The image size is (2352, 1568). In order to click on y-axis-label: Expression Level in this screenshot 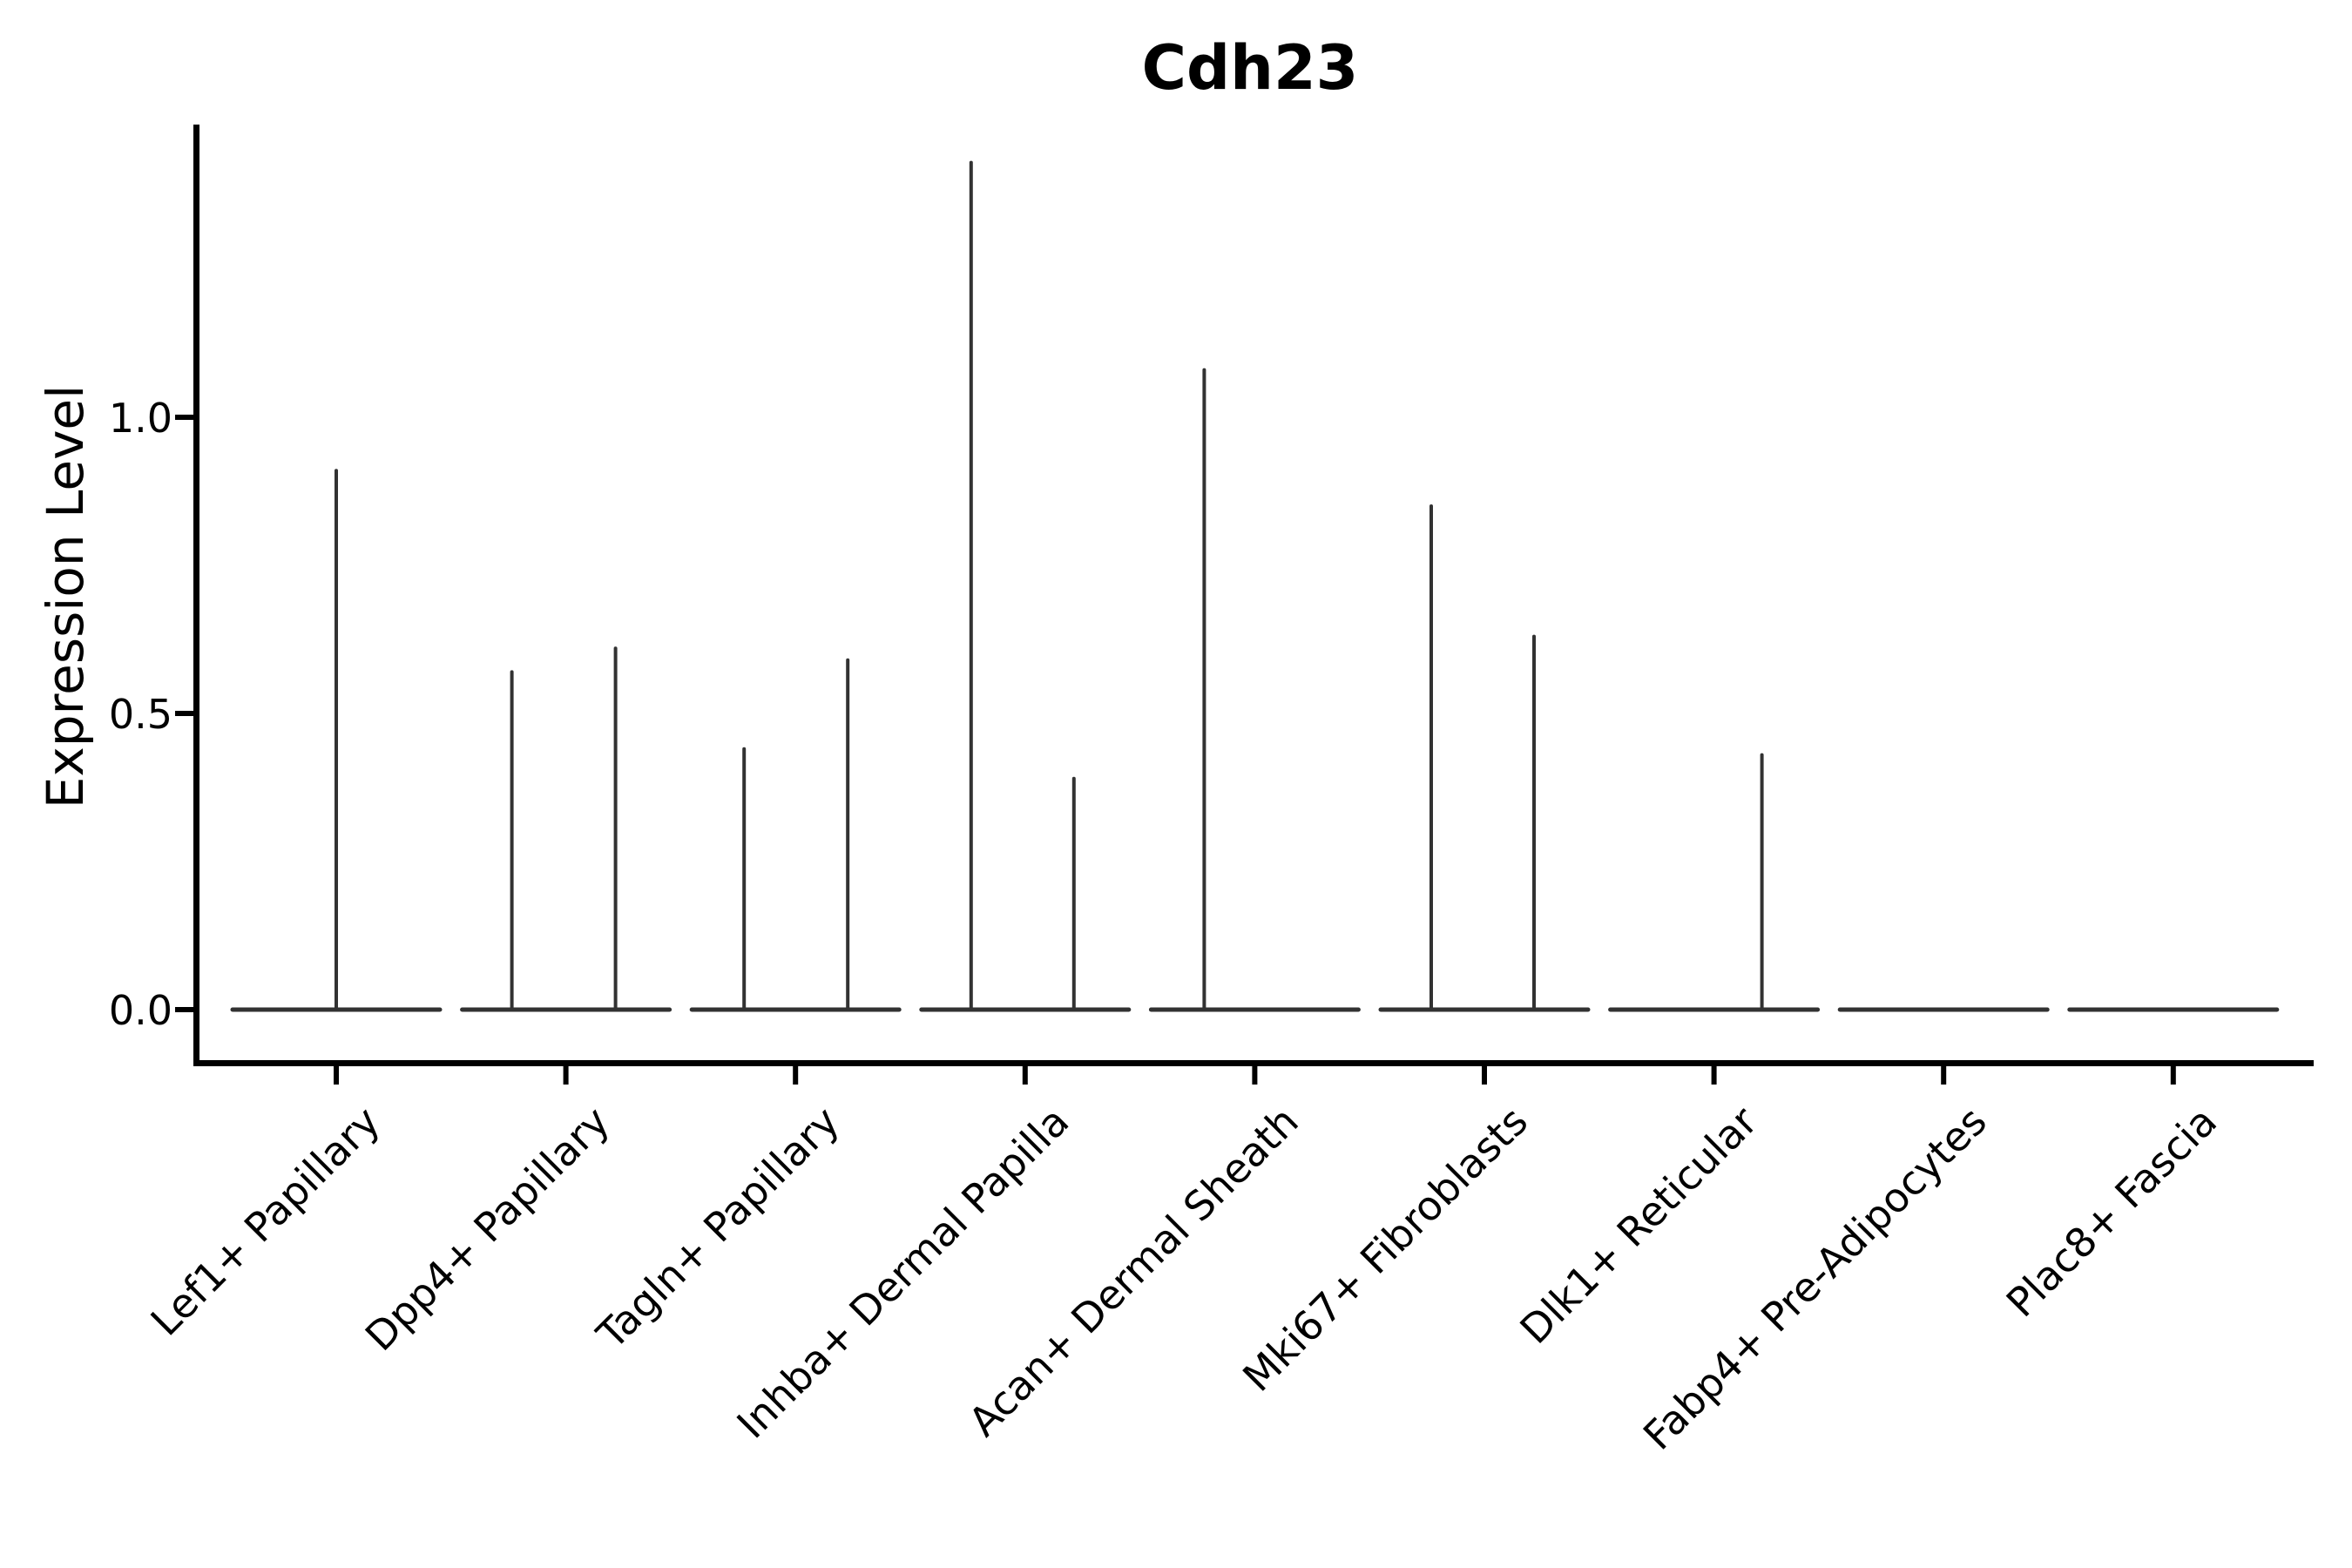, I will do `click(66, 596)`.